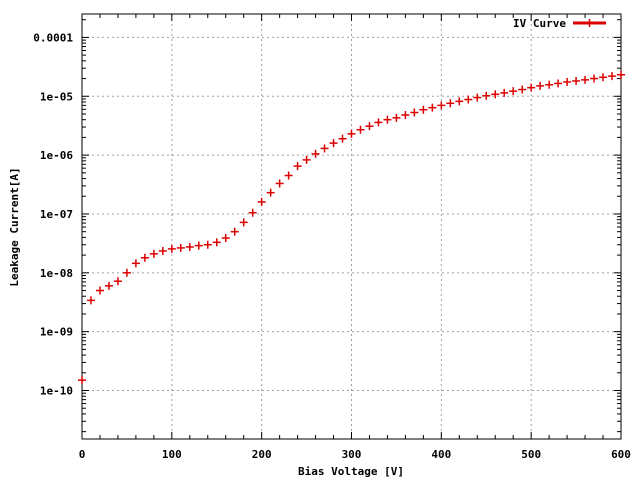 Image resolution: width=640 pixels, height=480 pixels. I want to click on legend-marker-iv-curve, so click(589, 23).